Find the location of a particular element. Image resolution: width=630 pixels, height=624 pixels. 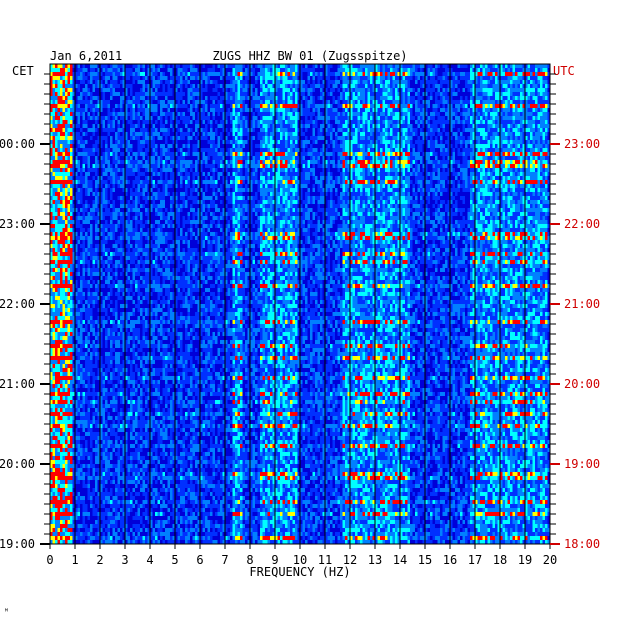

x-tick-label: 18 is located at coordinates (500, 560).